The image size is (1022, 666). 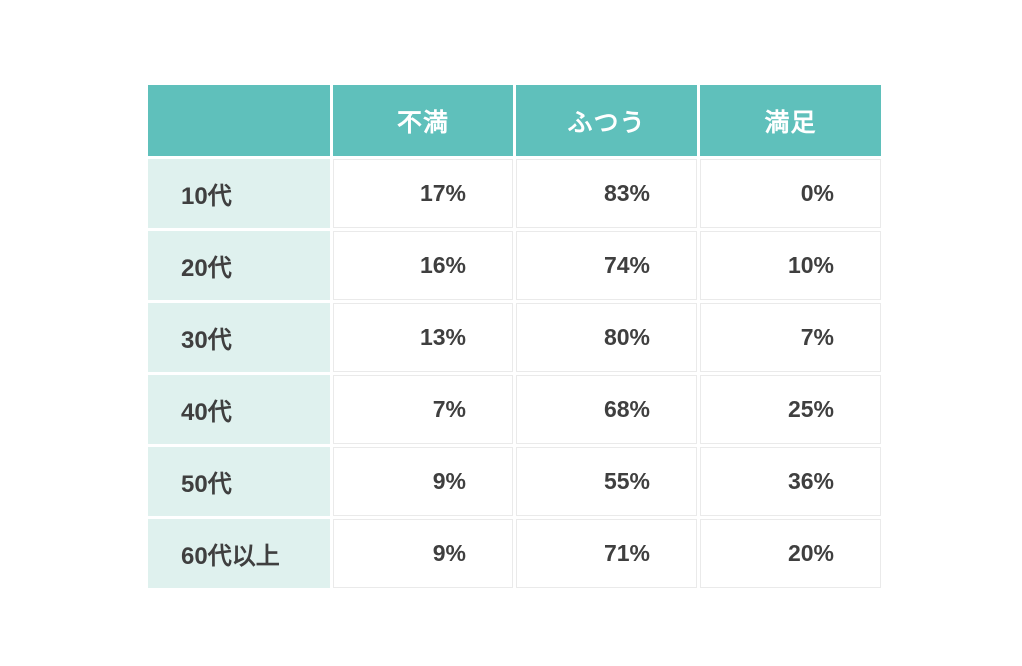 I want to click on value-cell: 83%, so click(x=606, y=193).